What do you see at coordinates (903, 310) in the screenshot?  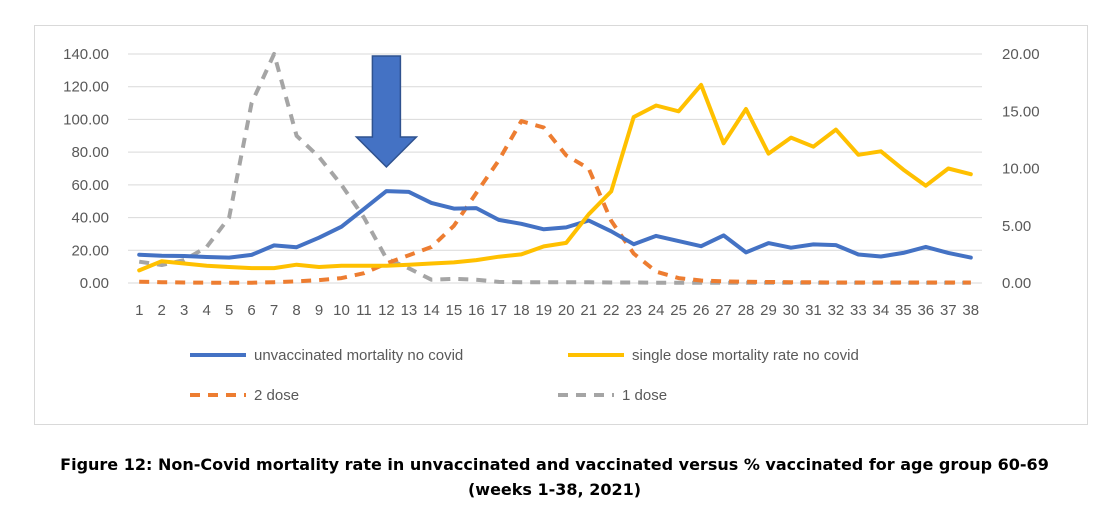 I see `x-tick-label: 35` at bounding box center [903, 310].